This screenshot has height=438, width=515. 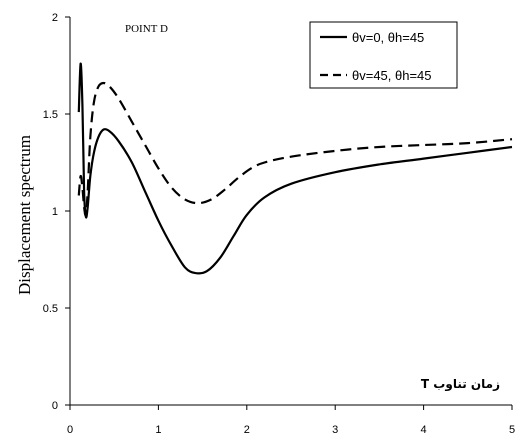 I want to click on chart-title: POINT D, so click(x=146, y=29).